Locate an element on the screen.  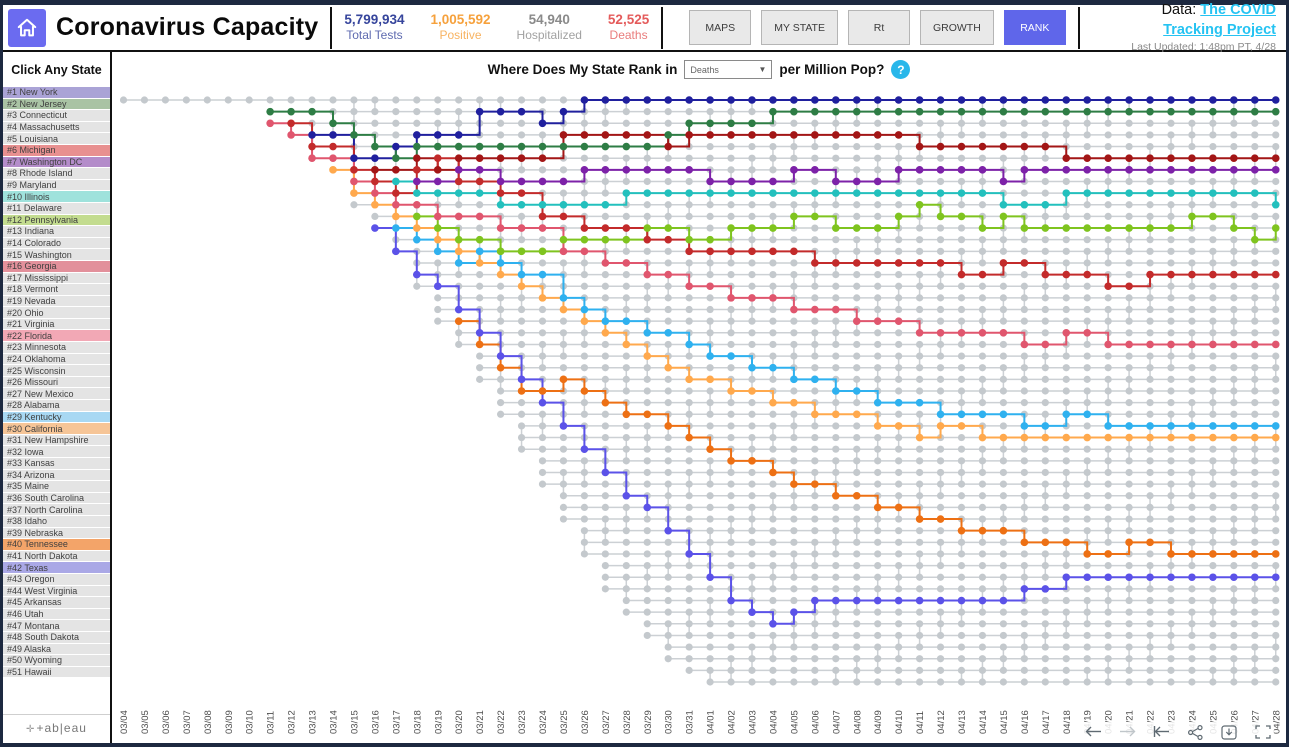
state-row: #5 Louisiana is located at coordinates (56, 138).